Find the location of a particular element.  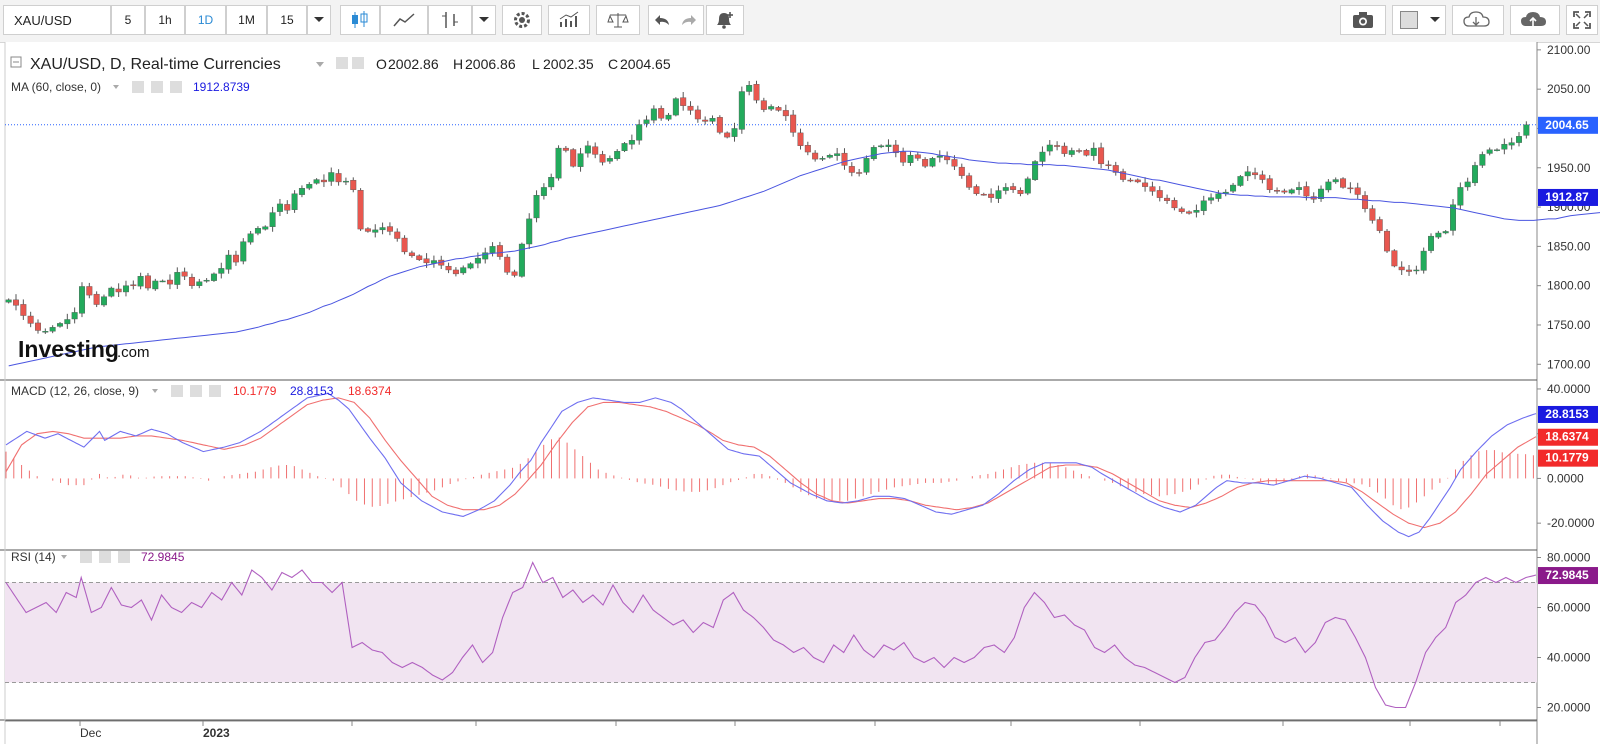

ma-settings-icon is located at coordinates (157, 87).